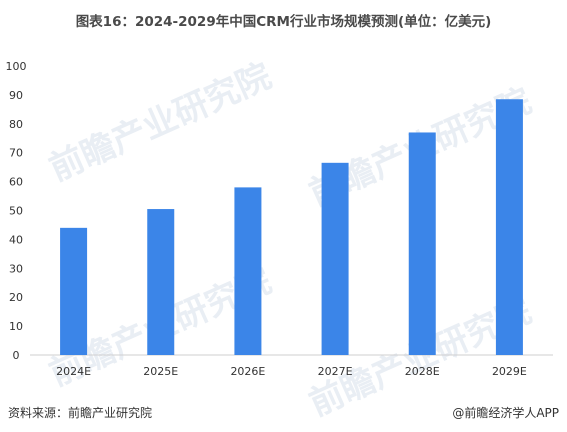  Describe the element at coordinates (283, 22) in the screenshot. I see `chart-title: 图表16：2024-2029年中国CRM行业市场规模预测(单位：亿美元)` at that location.